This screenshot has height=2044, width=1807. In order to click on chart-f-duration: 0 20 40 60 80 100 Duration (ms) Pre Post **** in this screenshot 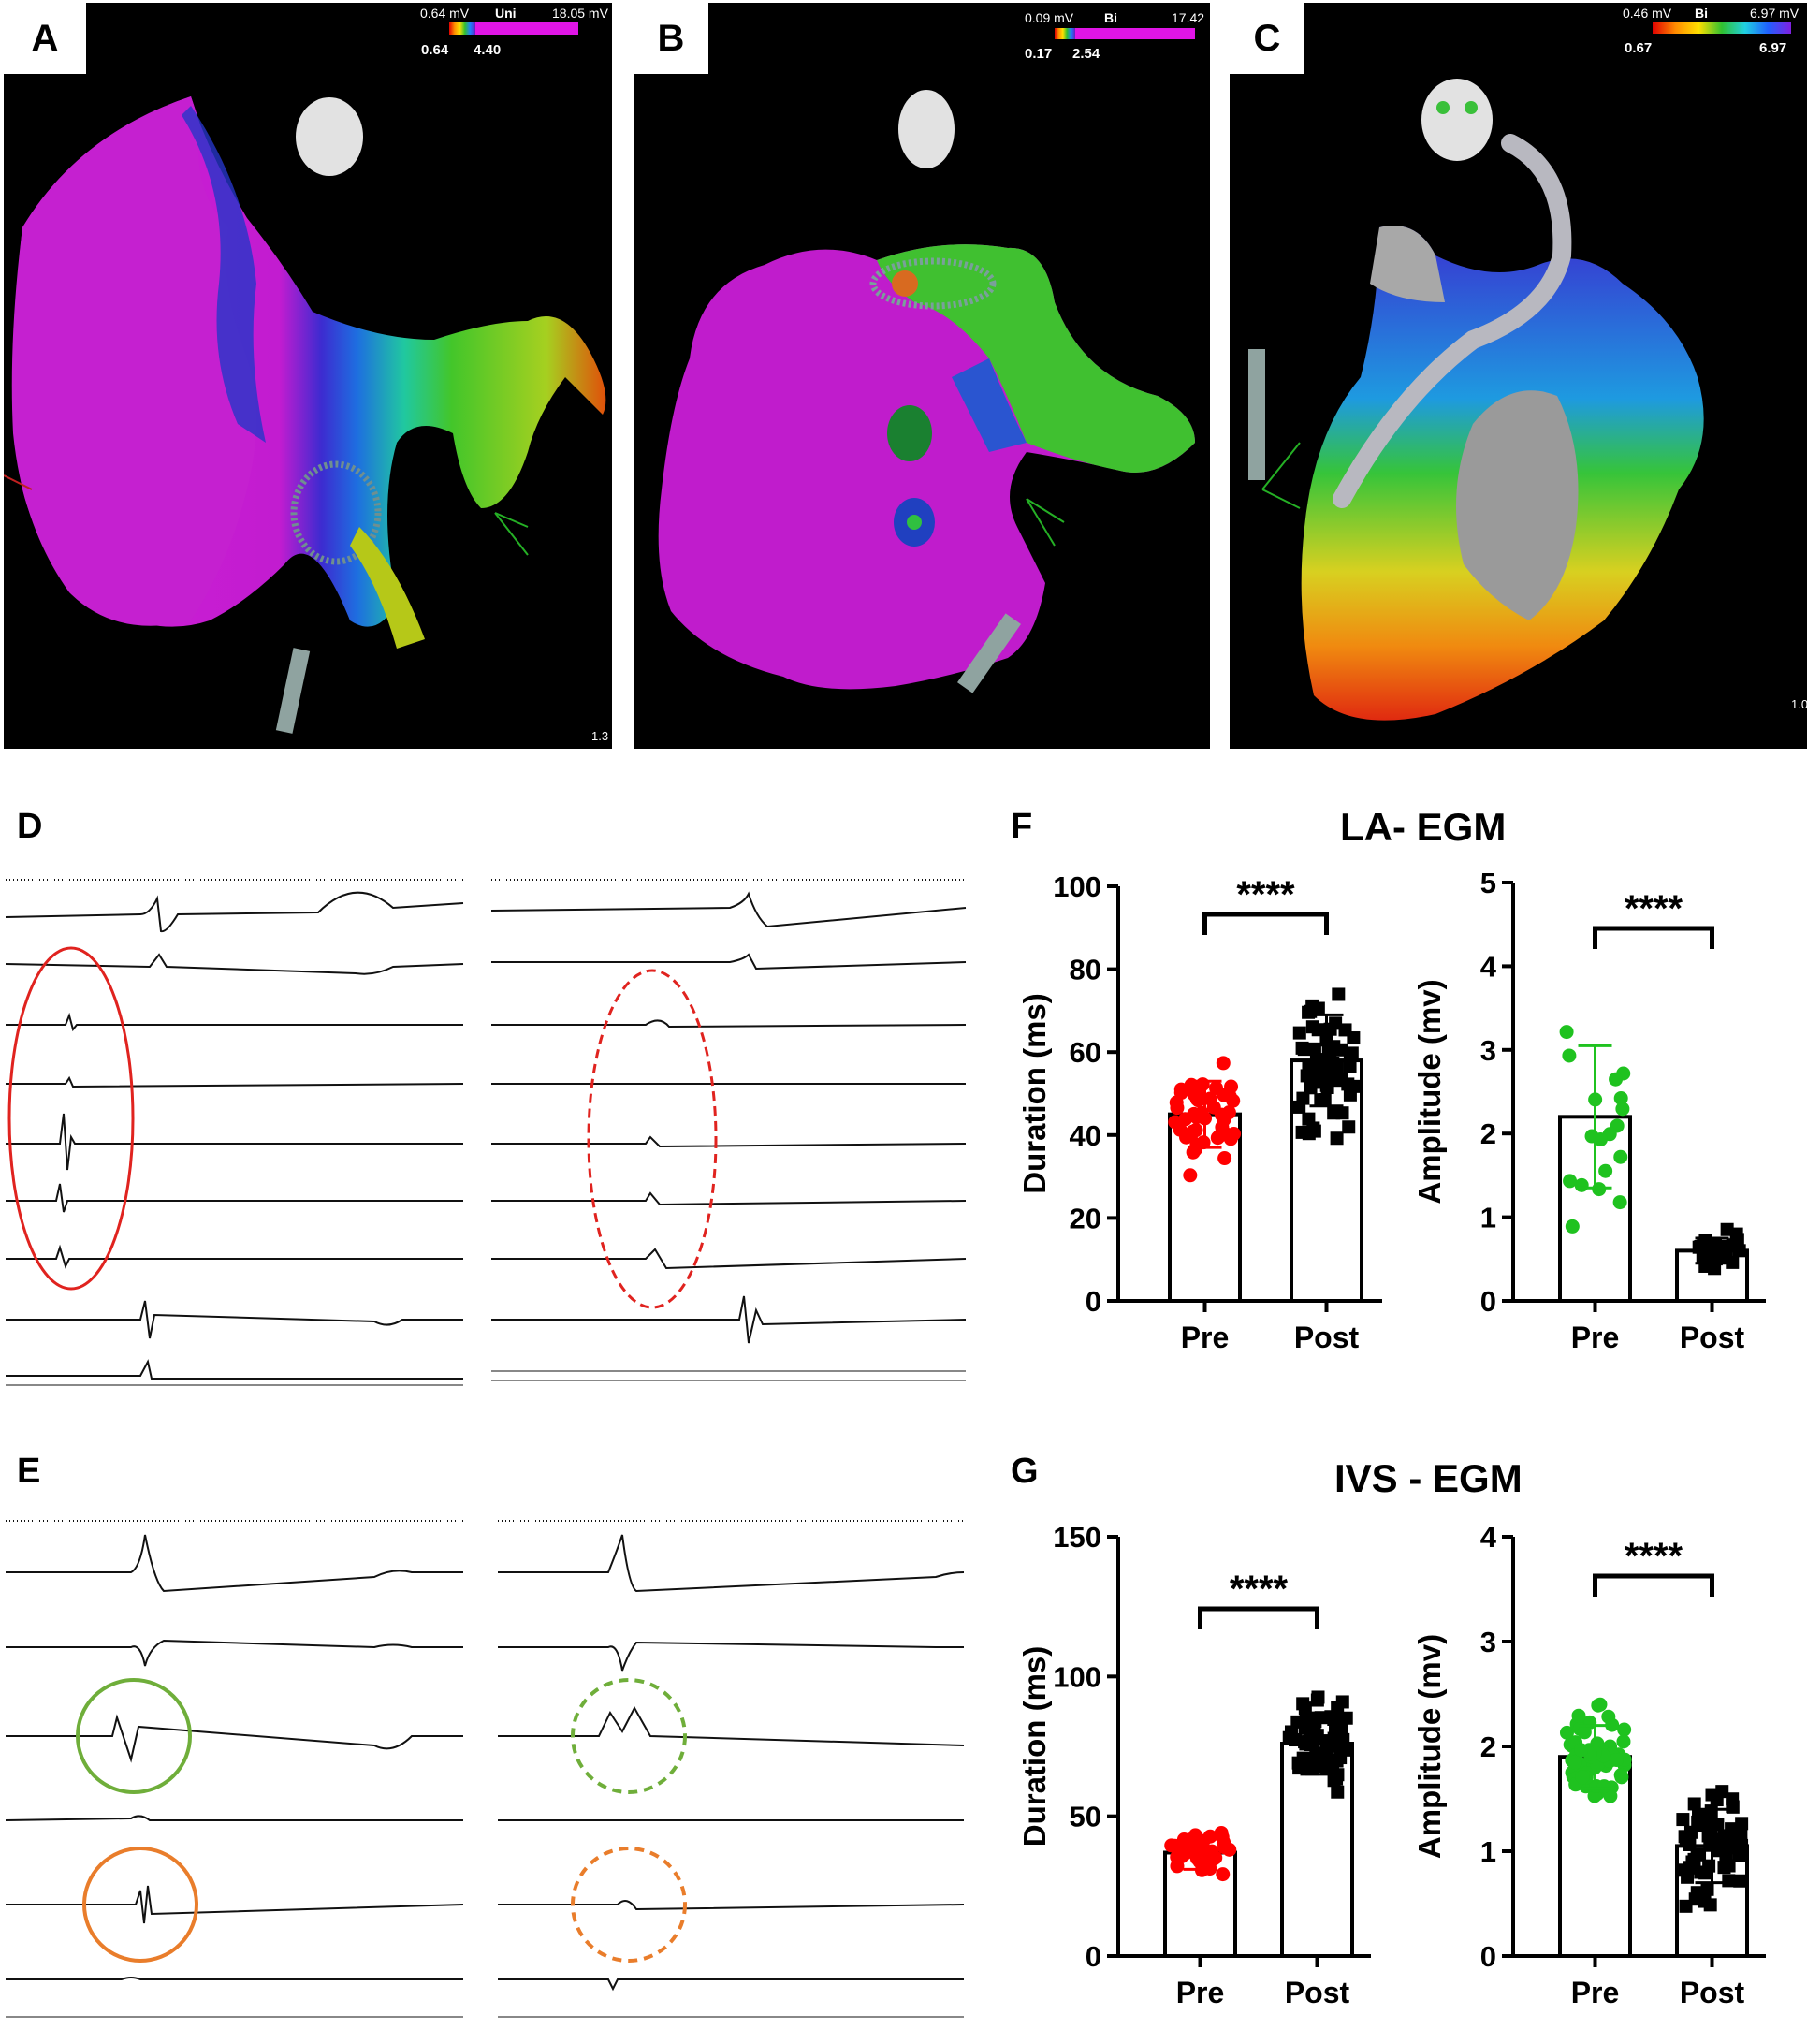, I will do `click(1199, 1112)`.